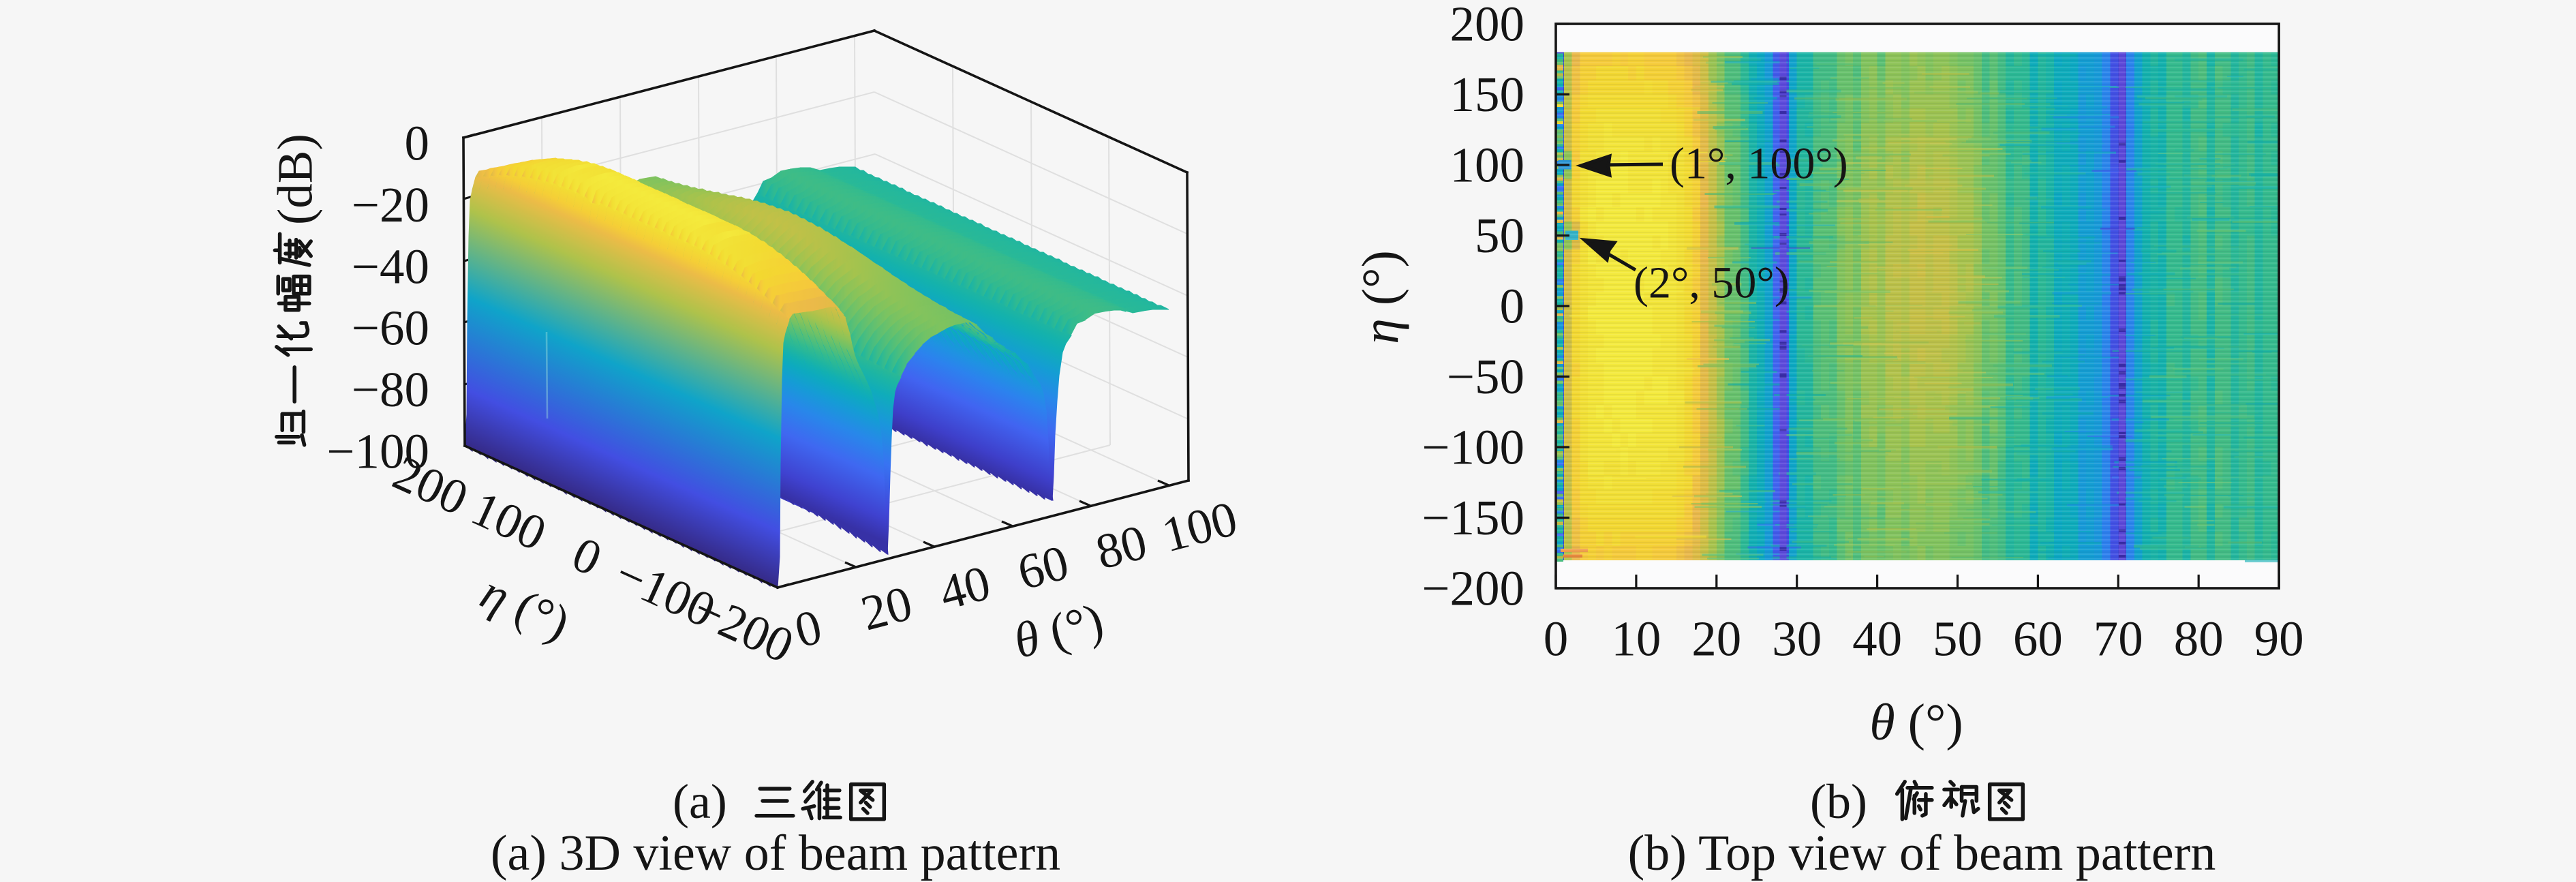 The width and height of the screenshot is (2576, 882). Describe the element at coordinates (1473, 517) in the screenshot. I see `svg-text: −150` at that location.